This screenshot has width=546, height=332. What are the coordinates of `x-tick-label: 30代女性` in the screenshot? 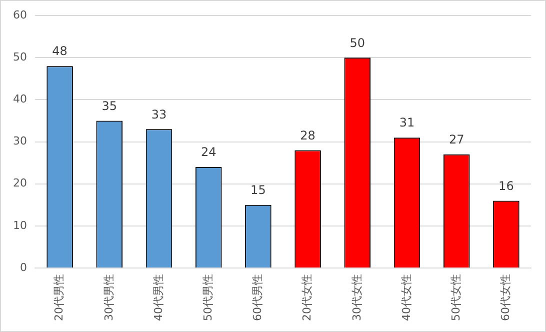 It's located at (357, 298).